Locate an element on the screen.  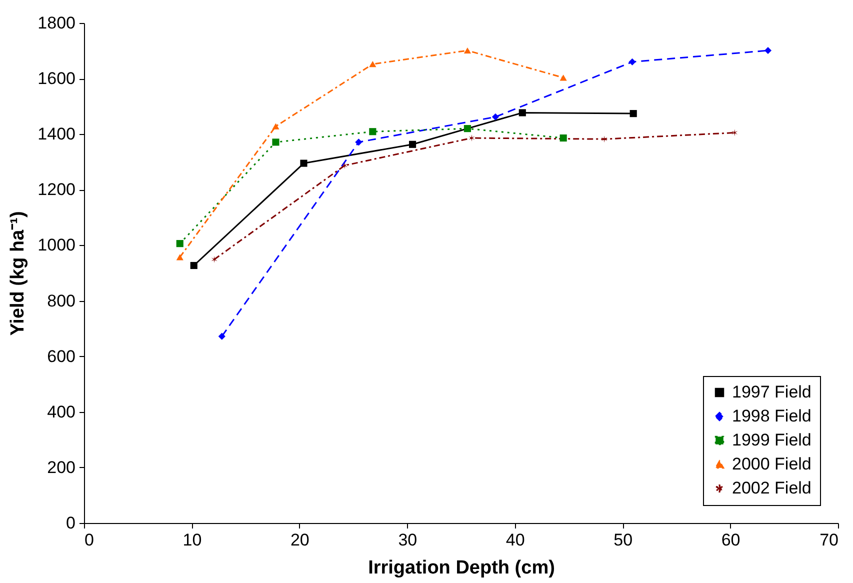
x-tick-label: 60 is located at coordinates (730, 540).